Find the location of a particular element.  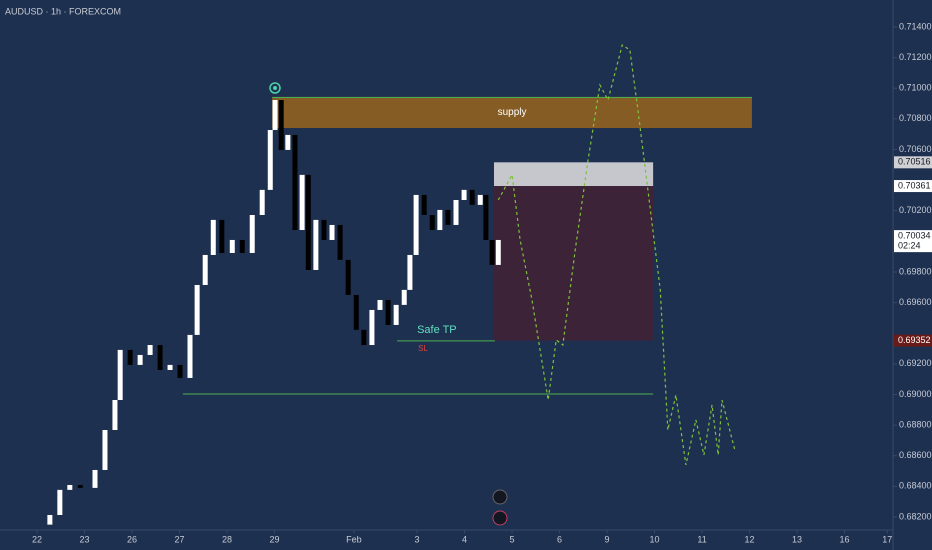

y-tick-label: 0.70600 is located at coordinates (915, 149).